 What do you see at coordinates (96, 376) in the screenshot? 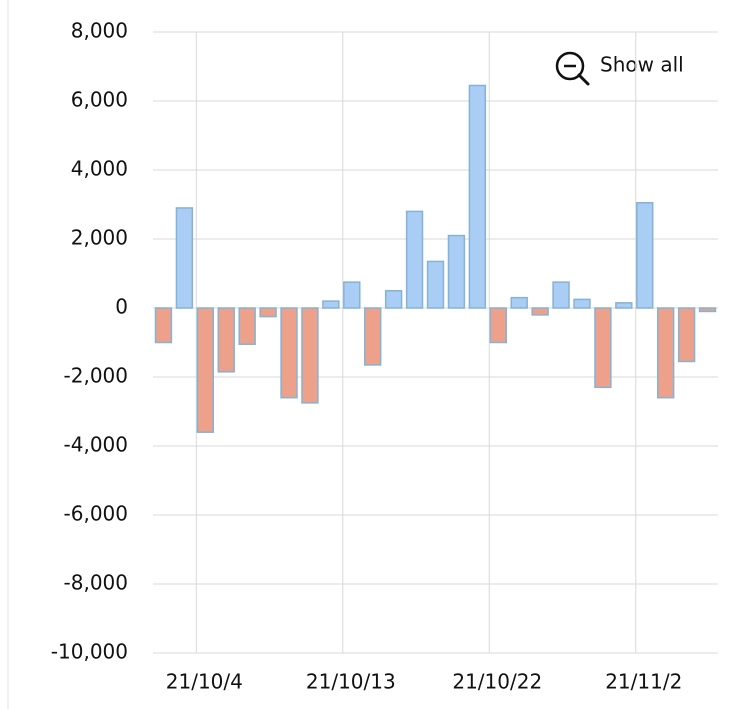
I see `y-tick-label: -2,000` at bounding box center [96, 376].